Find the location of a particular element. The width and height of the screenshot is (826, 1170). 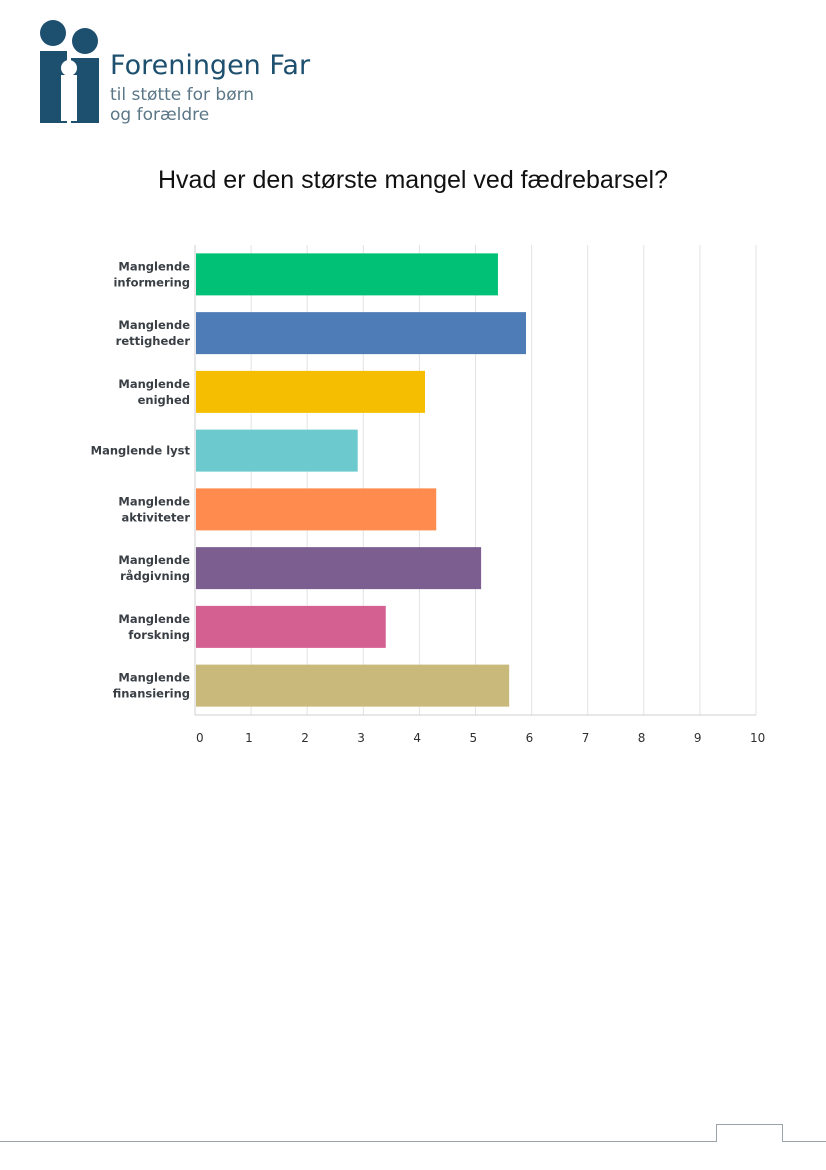

x-tick-label: 4 is located at coordinates (417, 738).